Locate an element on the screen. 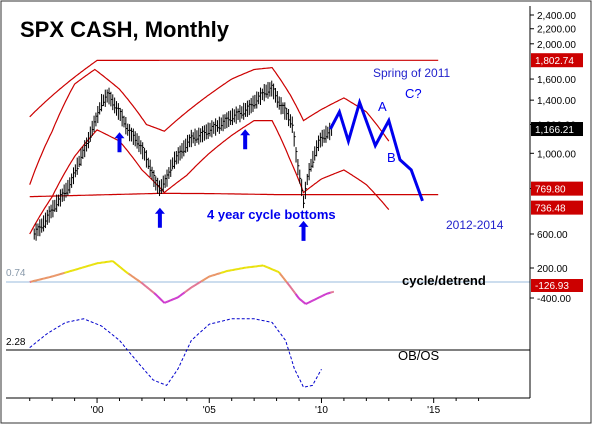  price-flag-label: 1,166.21 is located at coordinates (554, 130).